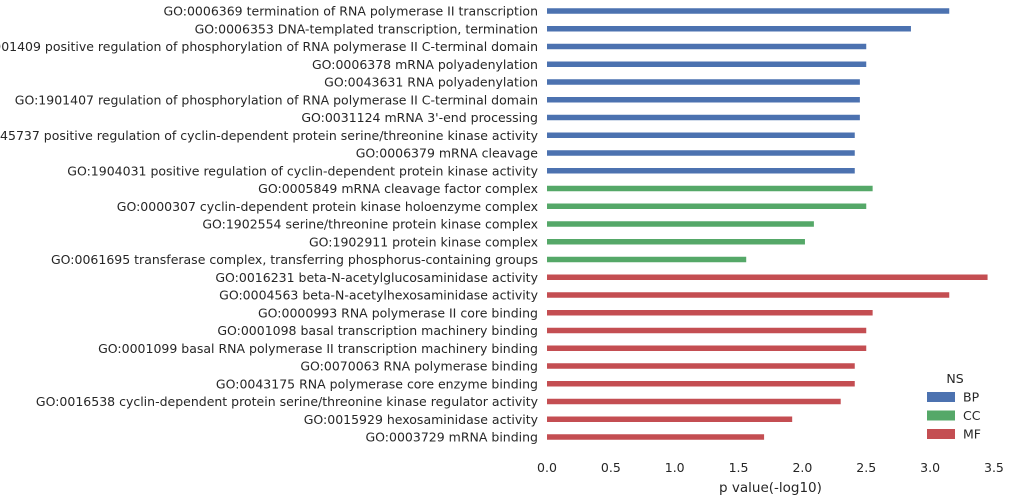  Describe the element at coordinates (447, 153) in the screenshot. I see `category-label: GO:0006379 mRNA cleavage` at that location.